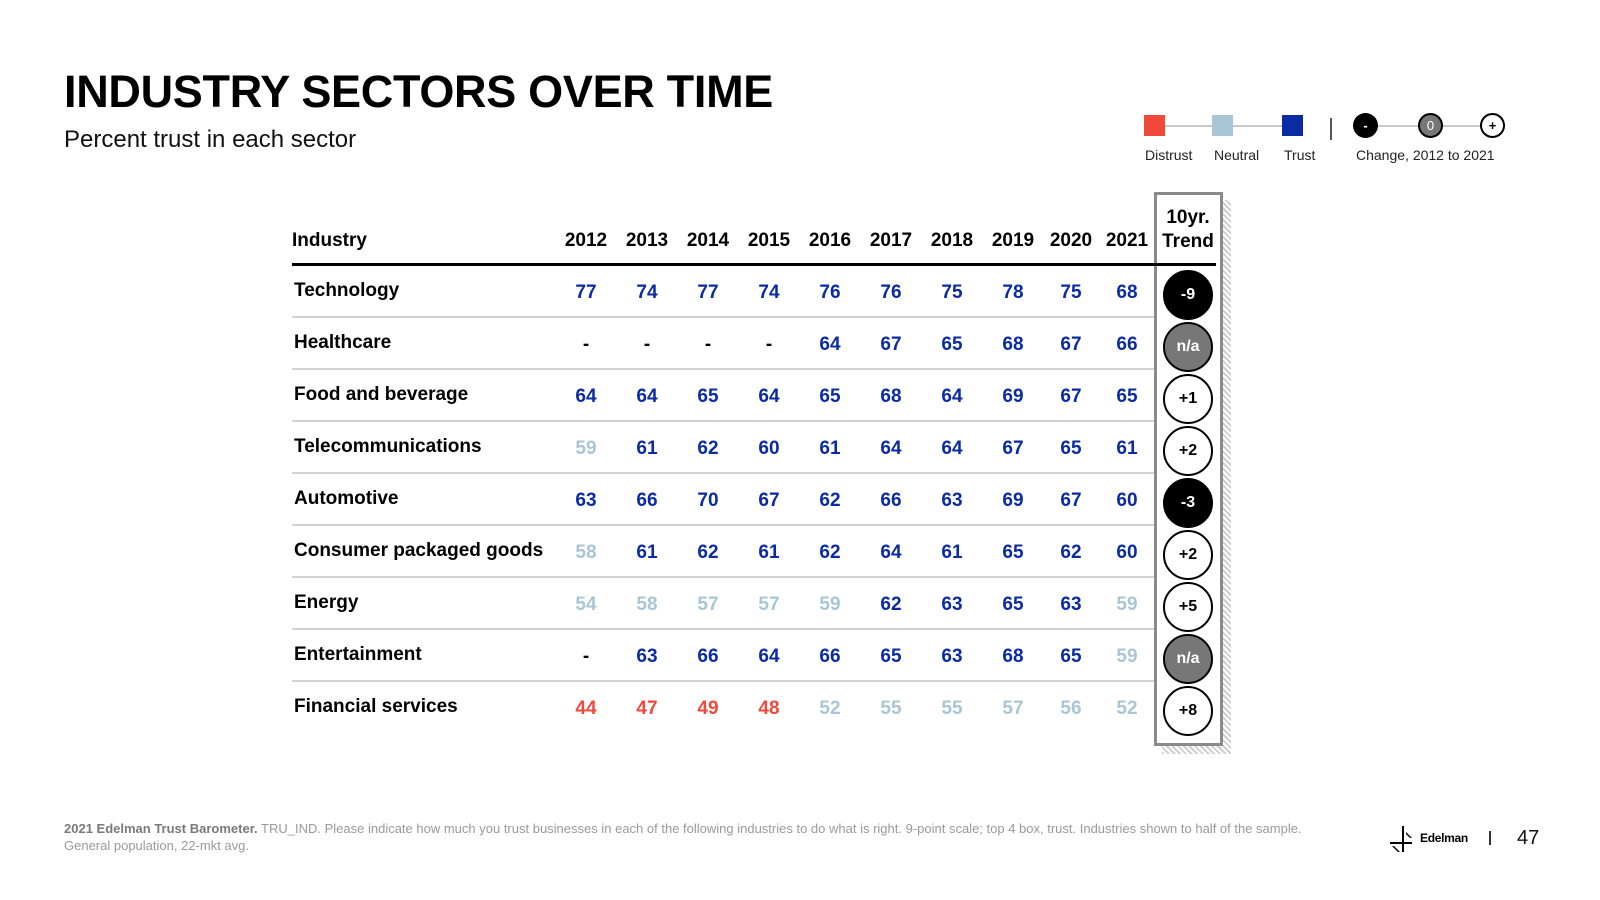 The width and height of the screenshot is (1600, 900). I want to click on industry-name: Energy, so click(326, 602).